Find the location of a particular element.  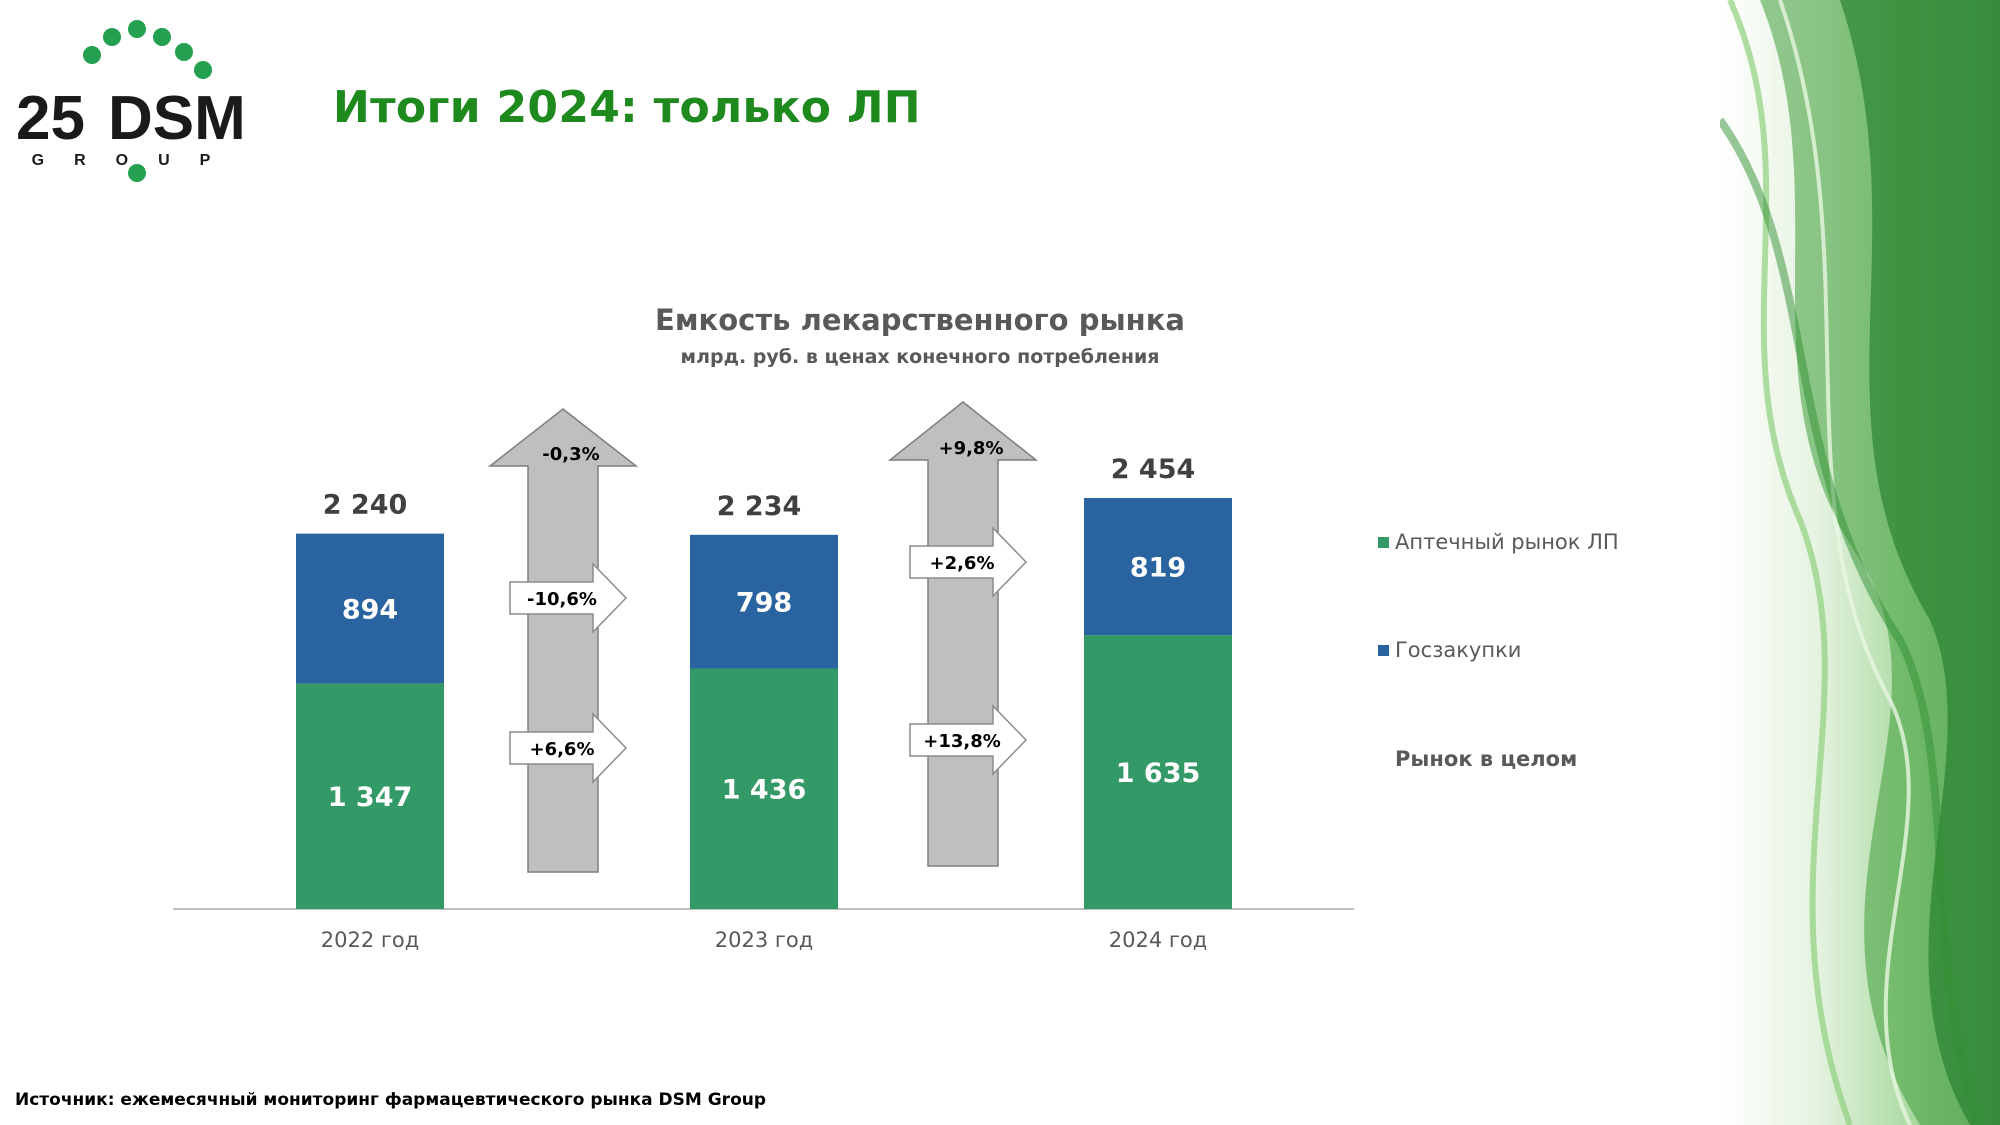

x-tick-label-1: 2022 год is located at coordinates (370, 940).